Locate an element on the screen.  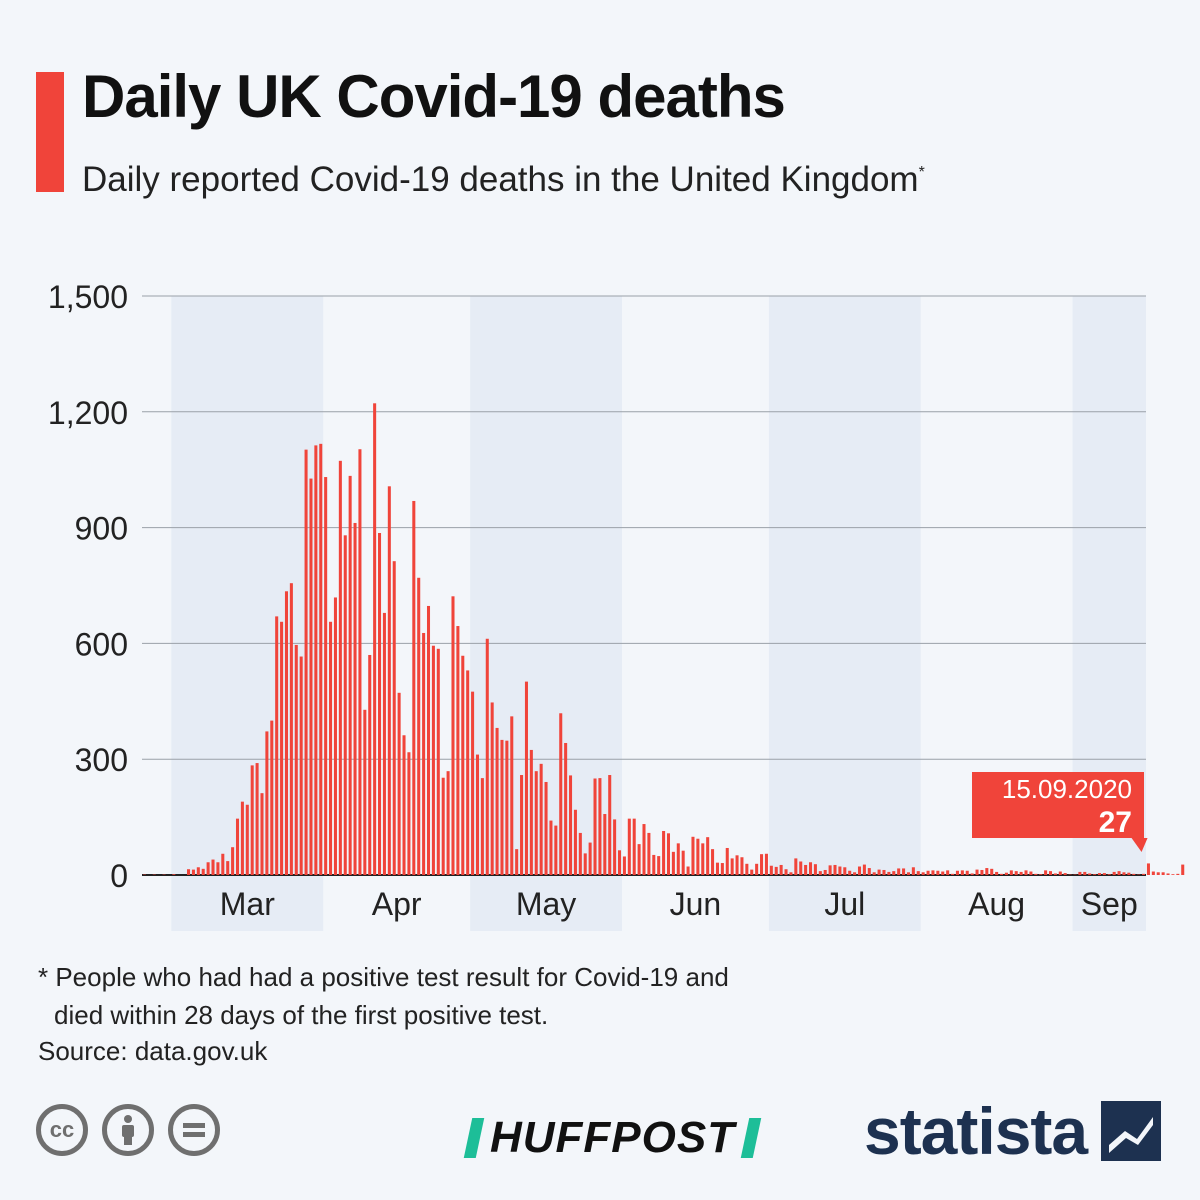
by-person-icon is located at coordinates (128, 1130).